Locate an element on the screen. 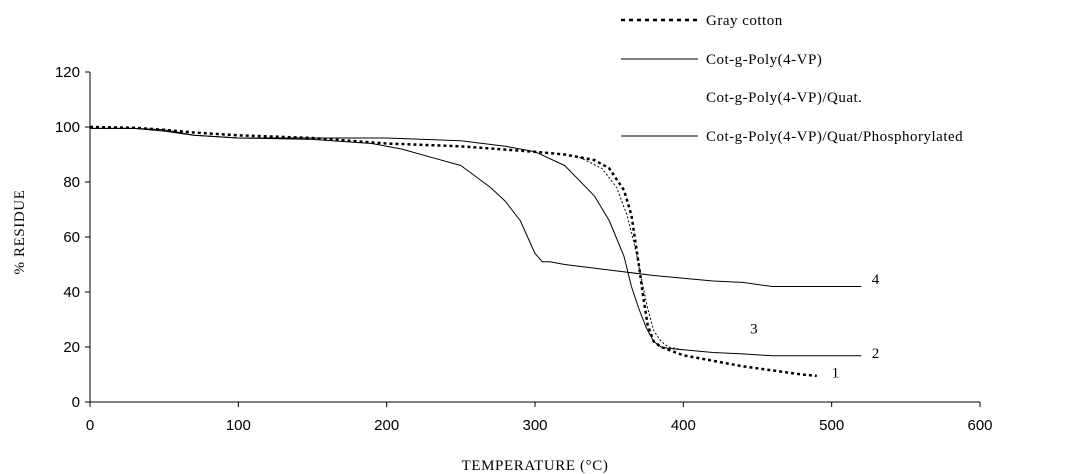 The image size is (1080, 474). x-tick-label: 200 is located at coordinates (386, 425).